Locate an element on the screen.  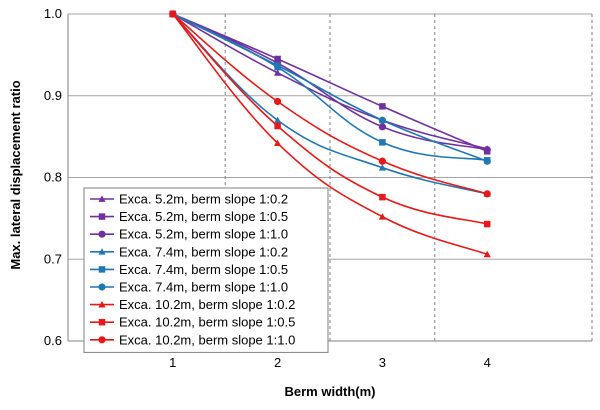
legend-item: Exca. 10.2m, berm slope 1:0.2 is located at coordinates (192, 304).